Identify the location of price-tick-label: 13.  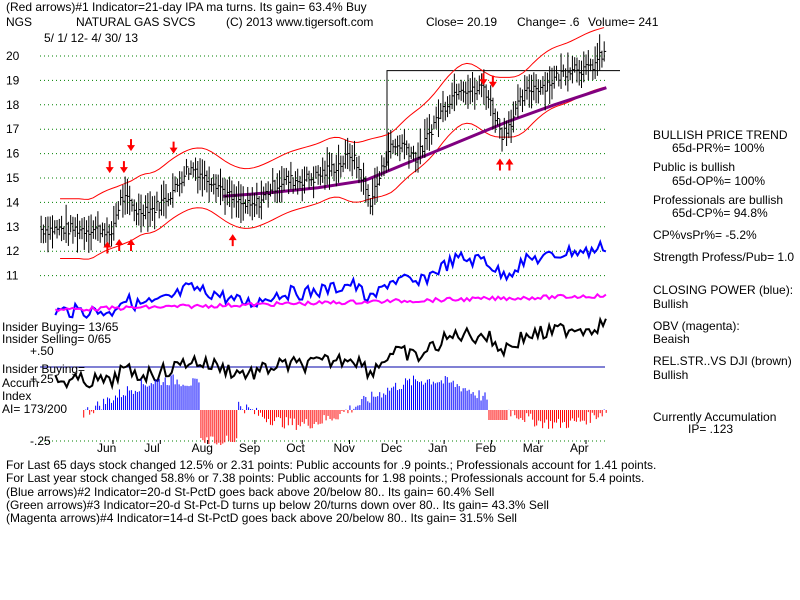
(13, 227).